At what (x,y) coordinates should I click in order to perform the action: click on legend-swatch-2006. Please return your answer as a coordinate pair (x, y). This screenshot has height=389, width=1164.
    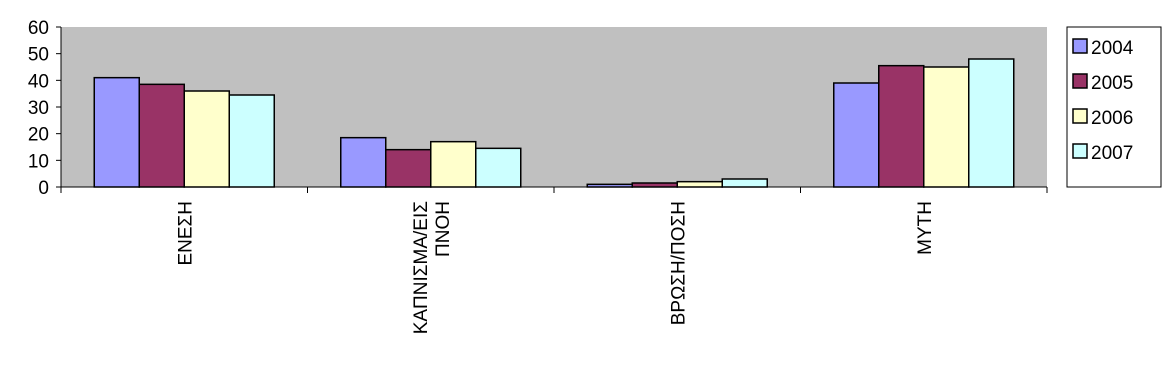
    Looking at the image, I should click on (1080, 116).